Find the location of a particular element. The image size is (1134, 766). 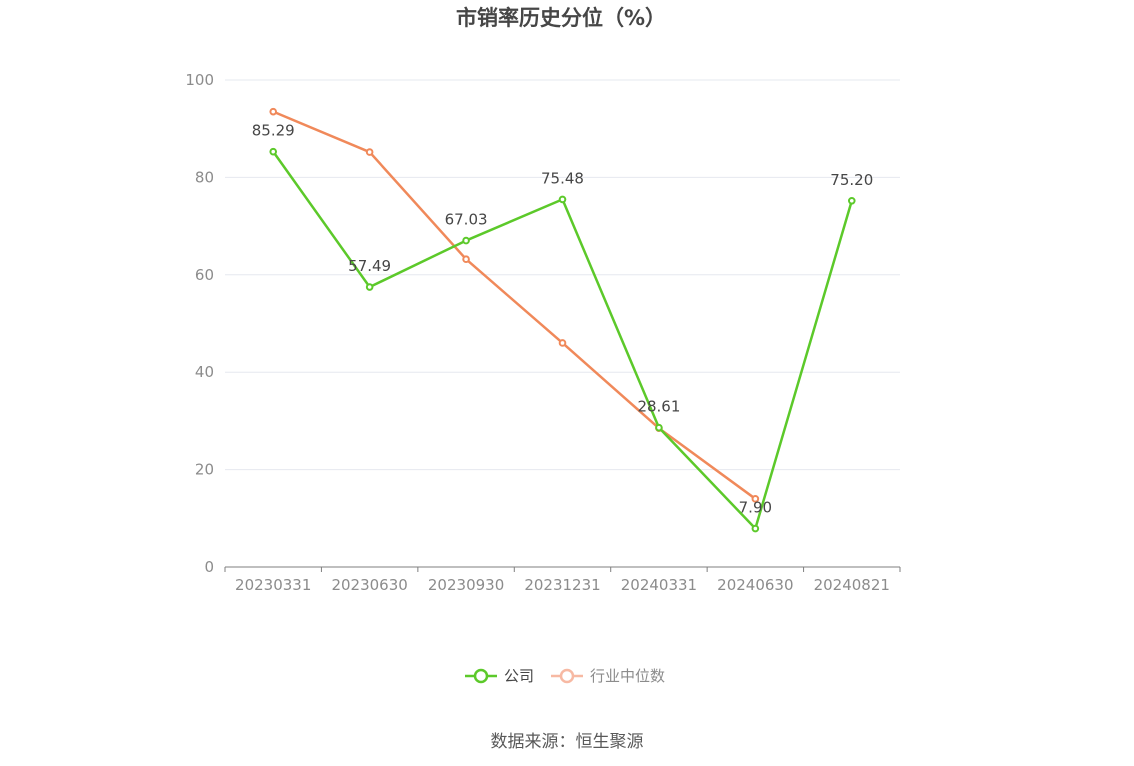

x-tick-label: 20240630 is located at coordinates (755, 585).